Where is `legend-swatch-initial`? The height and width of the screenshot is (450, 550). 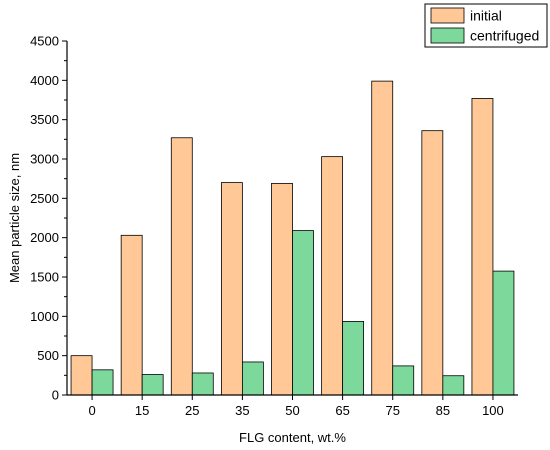
legend-swatch-initial is located at coordinates (447, 15).